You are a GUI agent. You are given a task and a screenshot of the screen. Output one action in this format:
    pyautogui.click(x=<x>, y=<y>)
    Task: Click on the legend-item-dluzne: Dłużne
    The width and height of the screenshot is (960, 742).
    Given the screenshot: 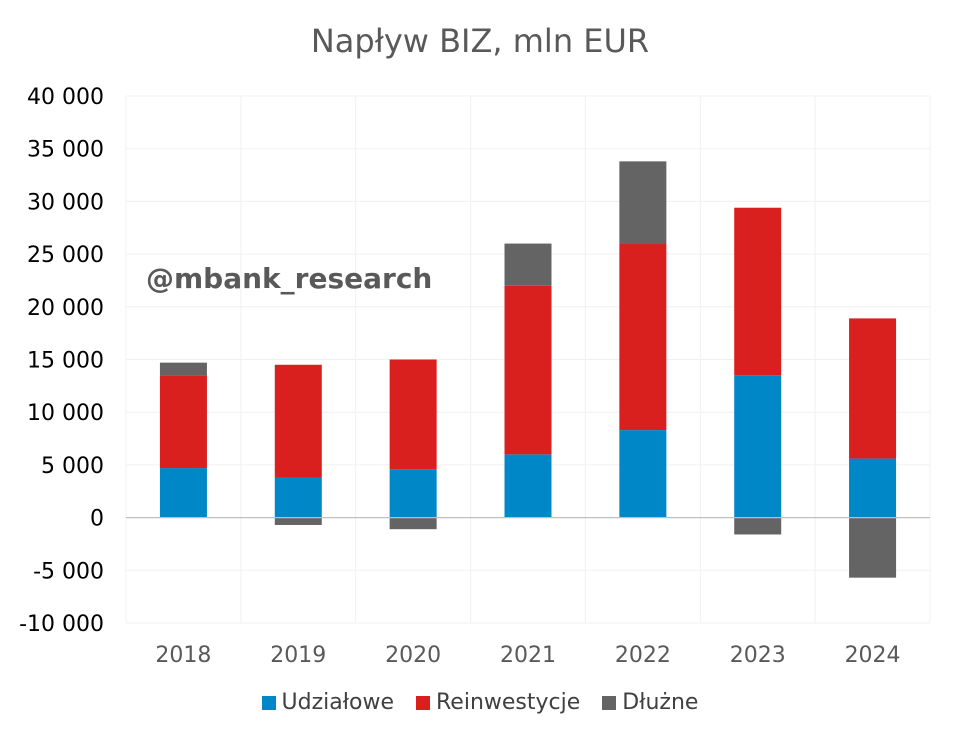 What is the action you would take?
    pyautogui.click(x=650, y=702)
    